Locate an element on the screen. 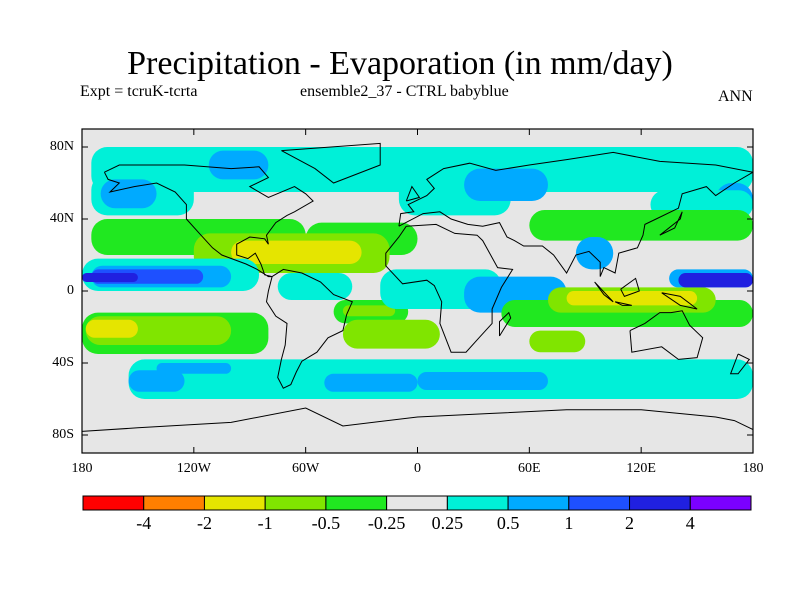  x-tick-label: 120W is located at coordinates (193, 468).